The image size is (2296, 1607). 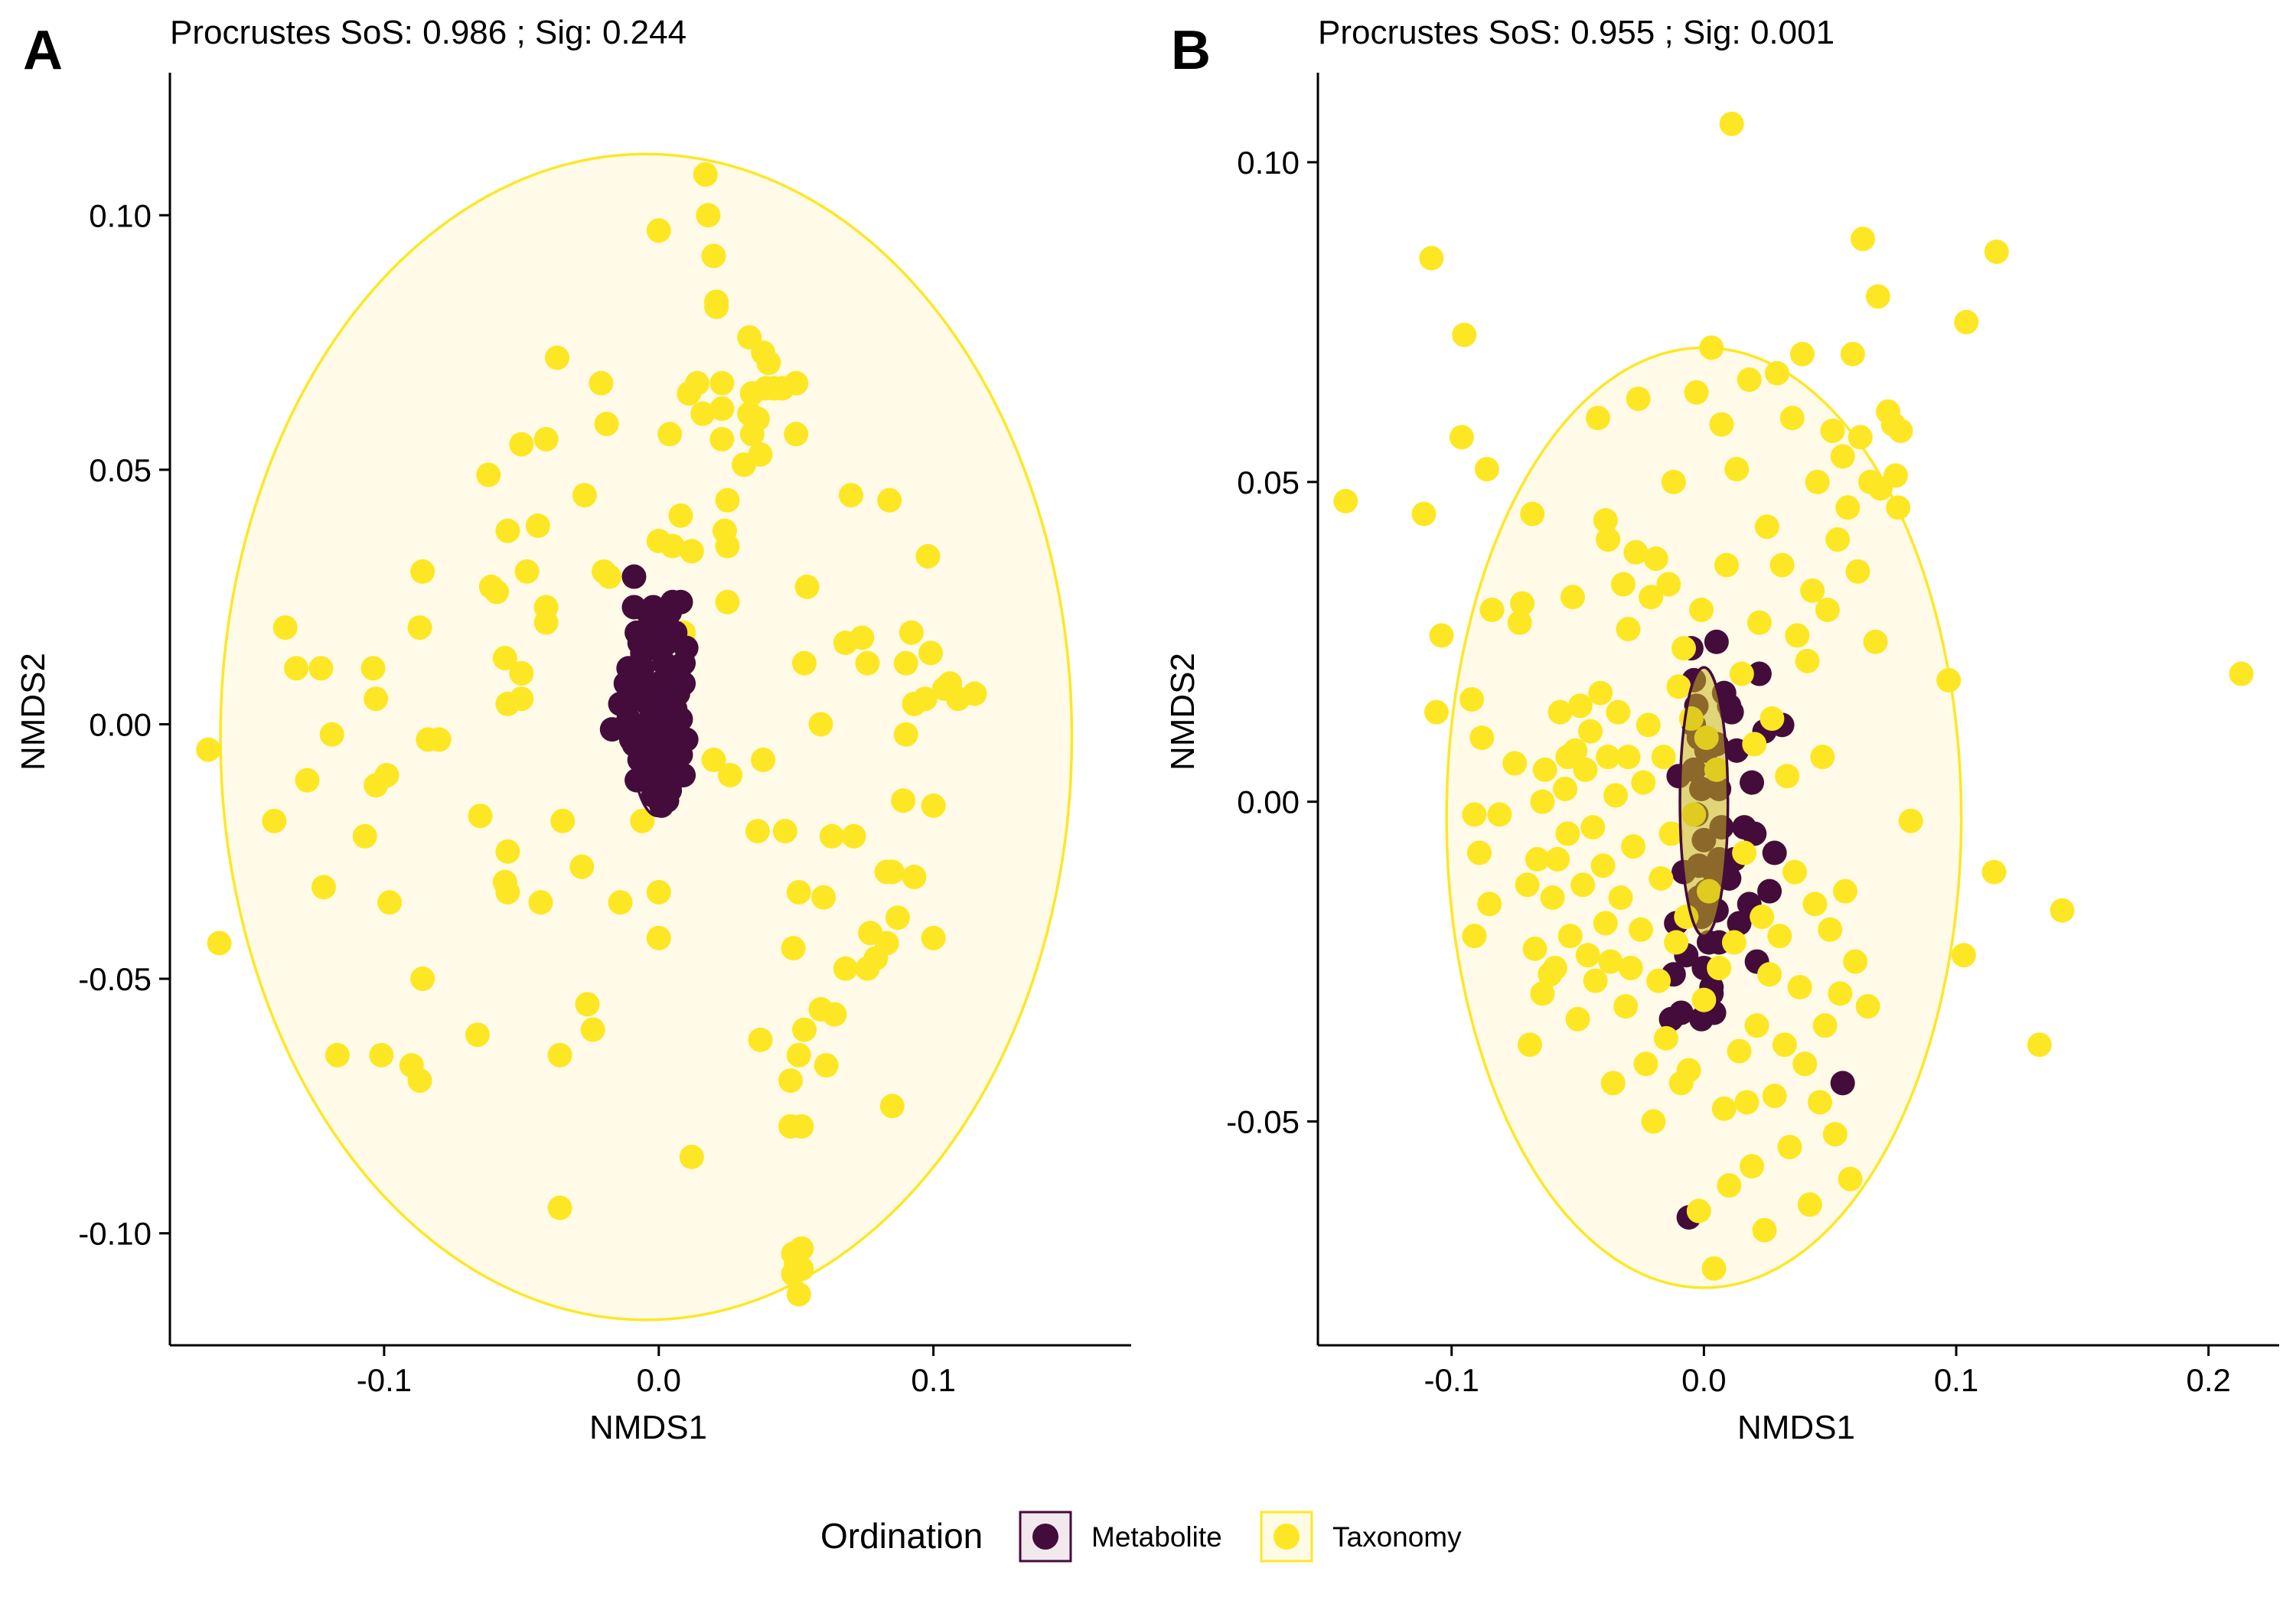 What do you see at coordinates (428, 32) in the screenshot?
I see `panel-a-subtitle: Procrustes SoS: 0.986 ; Sig: 0.244` at bounding box center [428, 32].